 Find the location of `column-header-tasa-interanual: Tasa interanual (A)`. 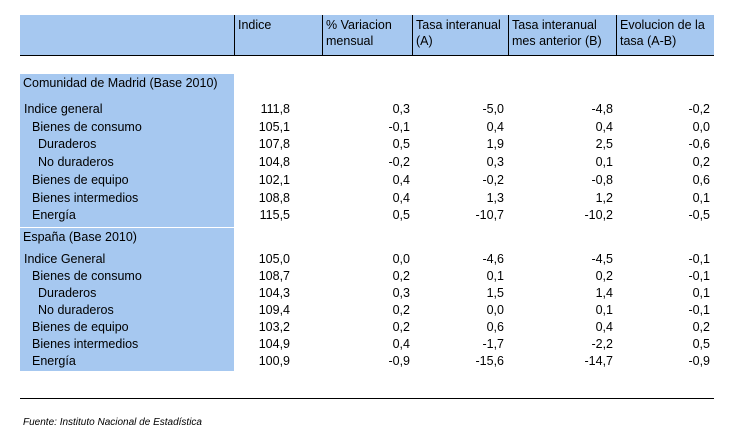

column-header-tasa-interanual: Tasa interanual (A) is located at coordinates (460, 35).